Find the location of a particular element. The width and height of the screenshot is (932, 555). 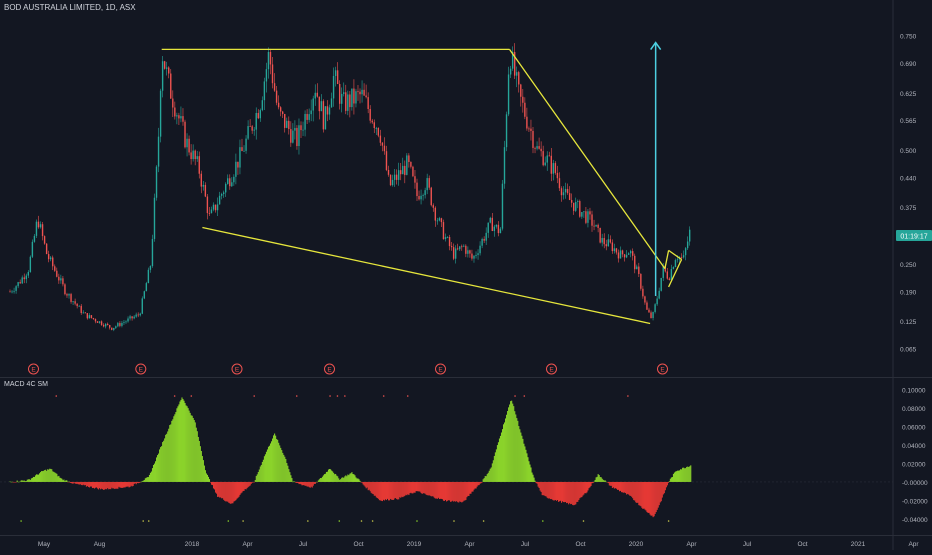

price-tick-label: 0.750 is located at coordinates (908, 37).